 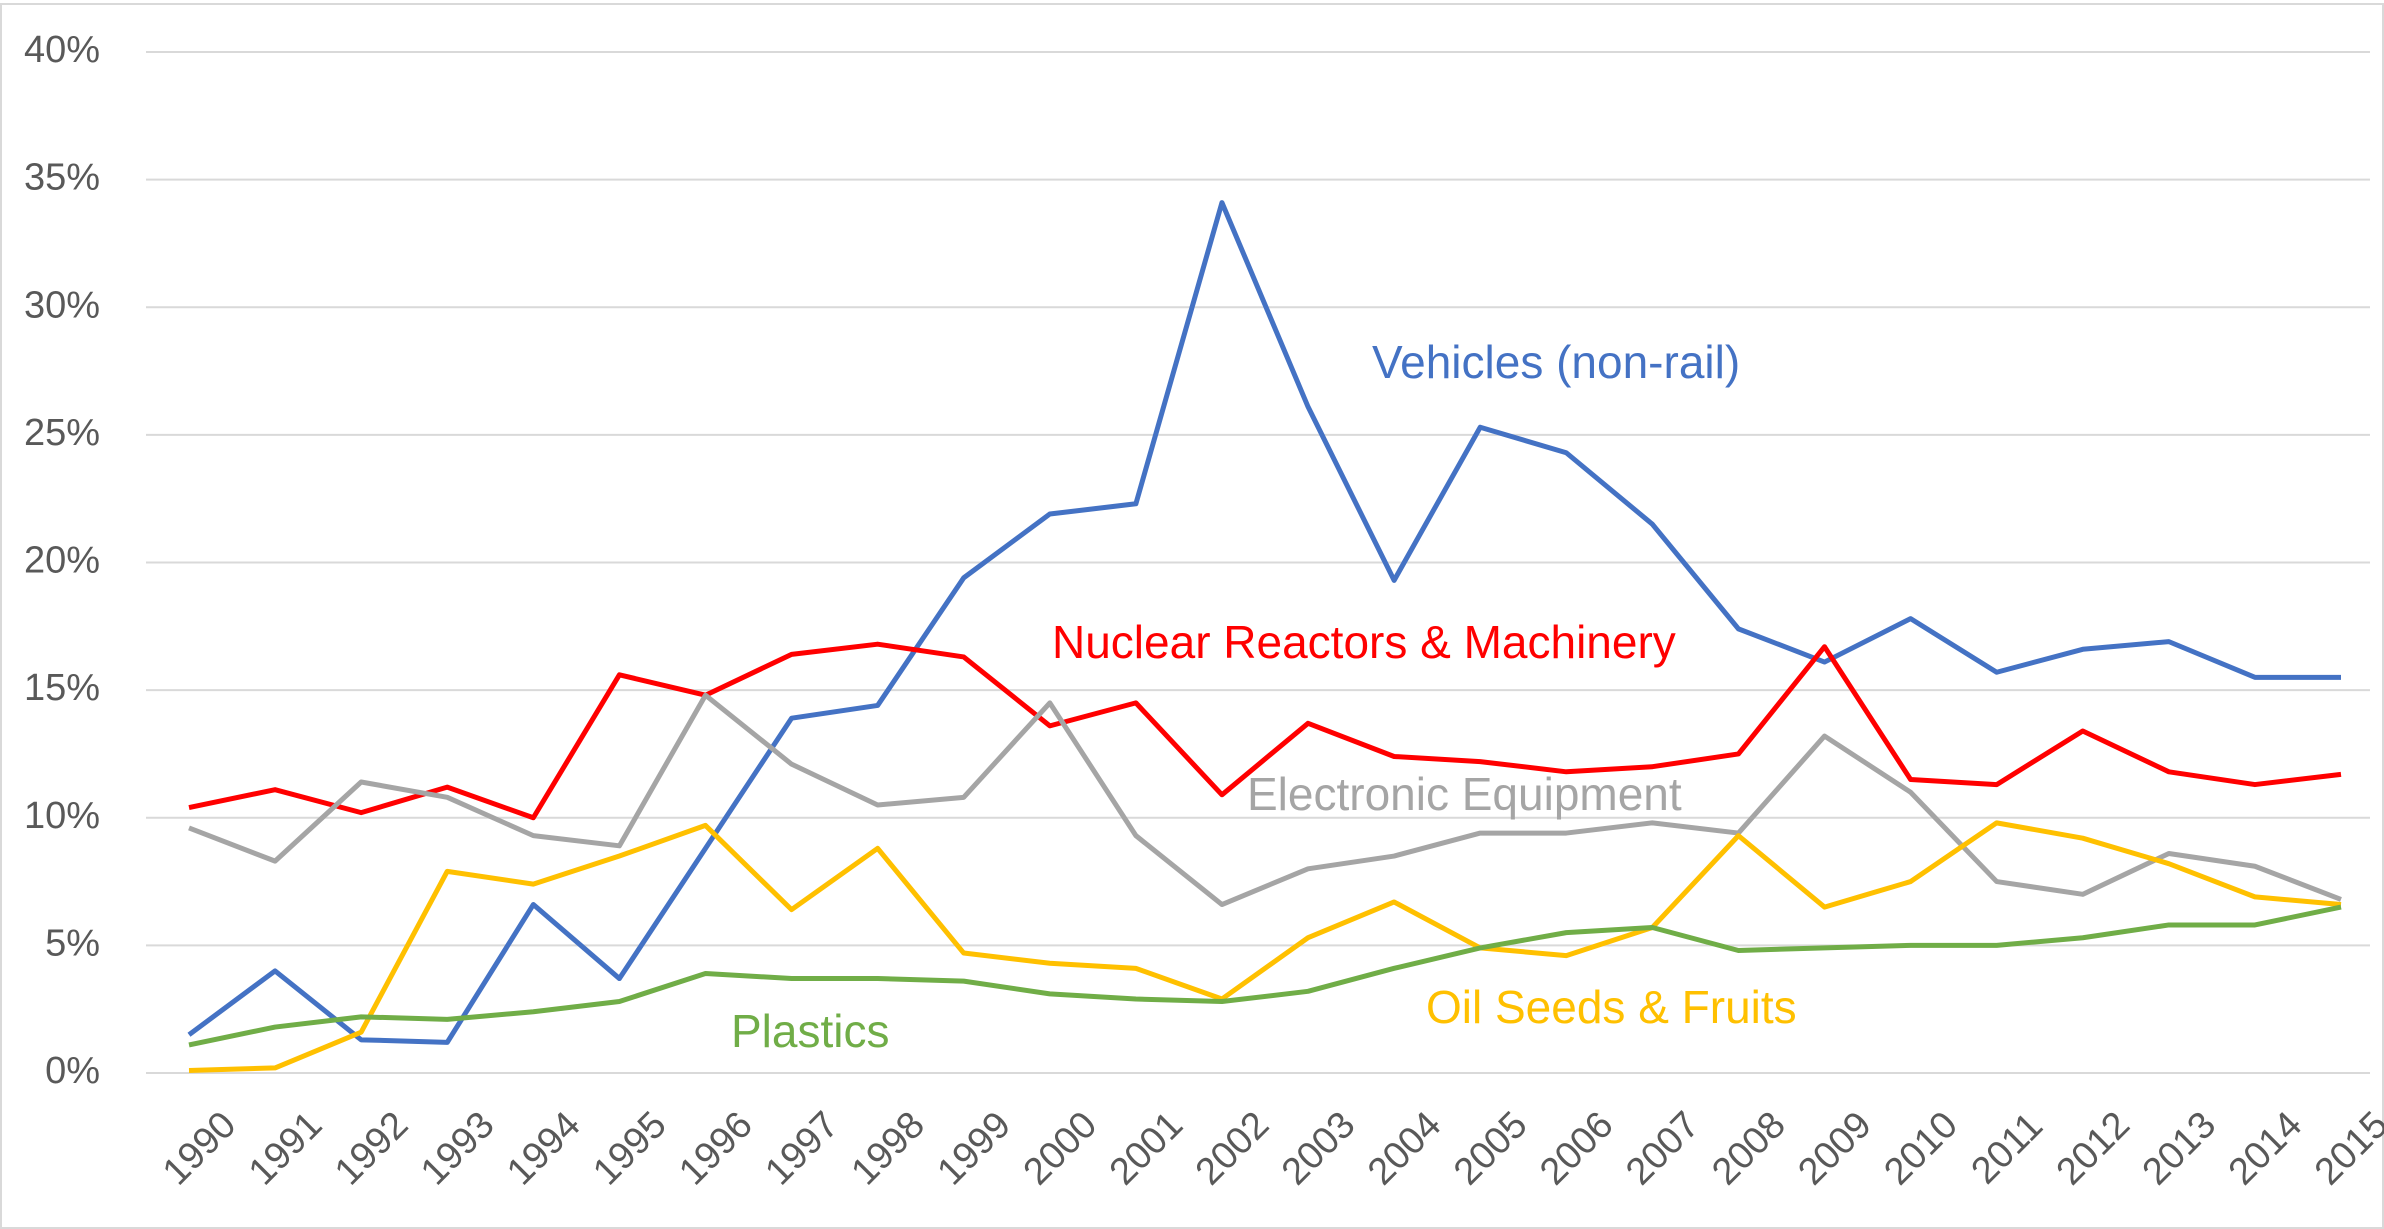 What do you see at coordinates (629, 1148) in the screenshot?
I see `x-tick-label: 1995` at bounding box center [629, 1148].